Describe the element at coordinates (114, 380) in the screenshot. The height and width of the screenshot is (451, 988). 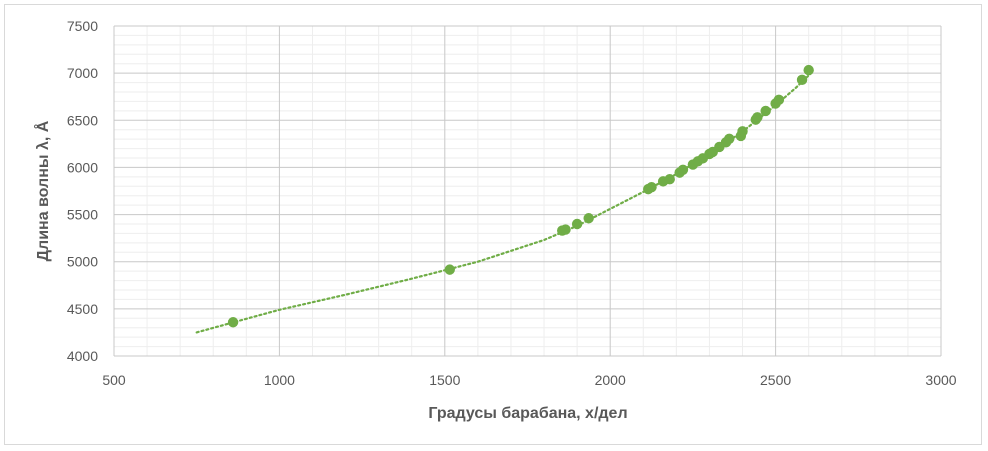
I see `x-tick-label: 500` at that location.